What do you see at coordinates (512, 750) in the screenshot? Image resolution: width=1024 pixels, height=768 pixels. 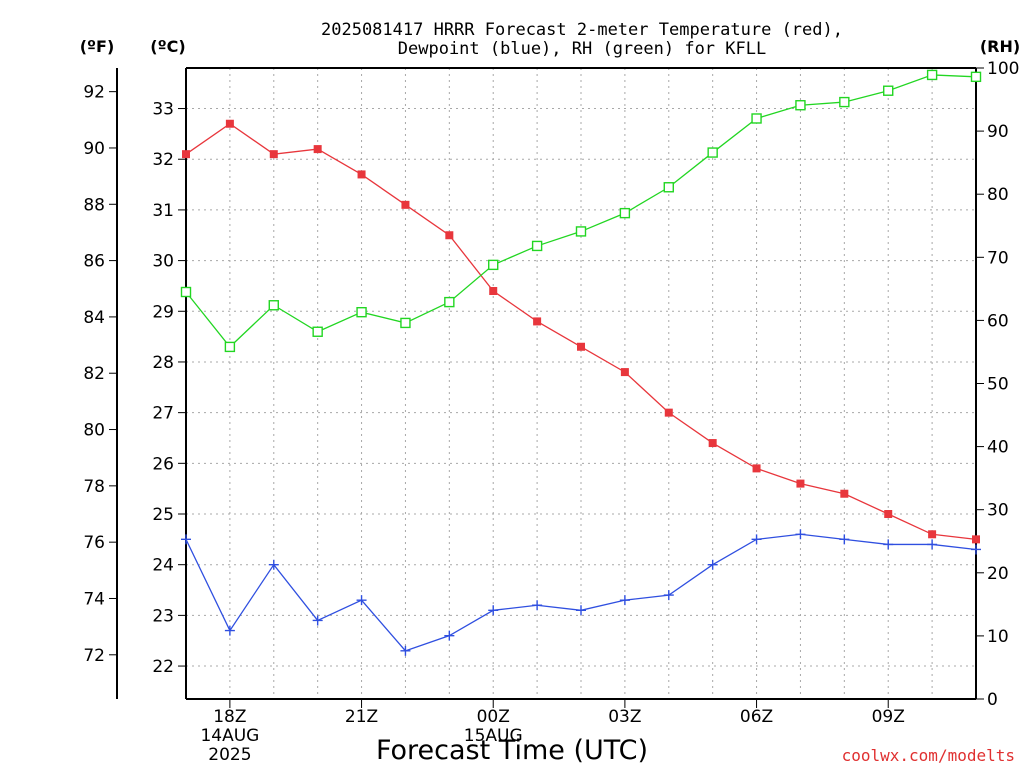 I see `x-axis-title: Forecast Time (UTC)` at bounding box center [512, 750].